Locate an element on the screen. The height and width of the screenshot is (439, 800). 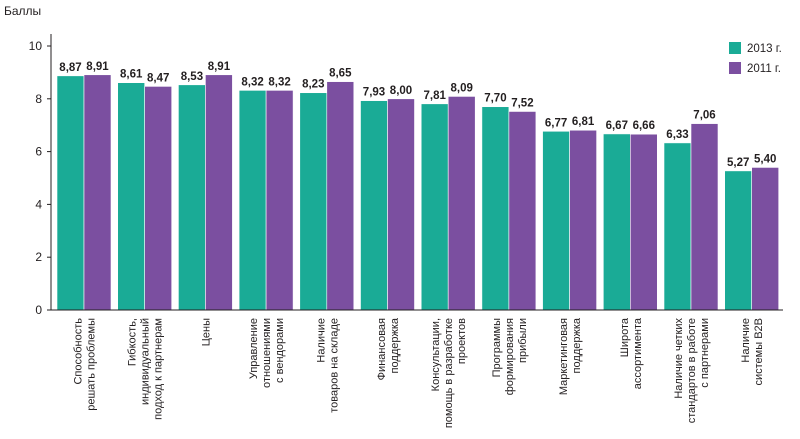
y-tick-label: 8 is located at coordinates (38, 99).